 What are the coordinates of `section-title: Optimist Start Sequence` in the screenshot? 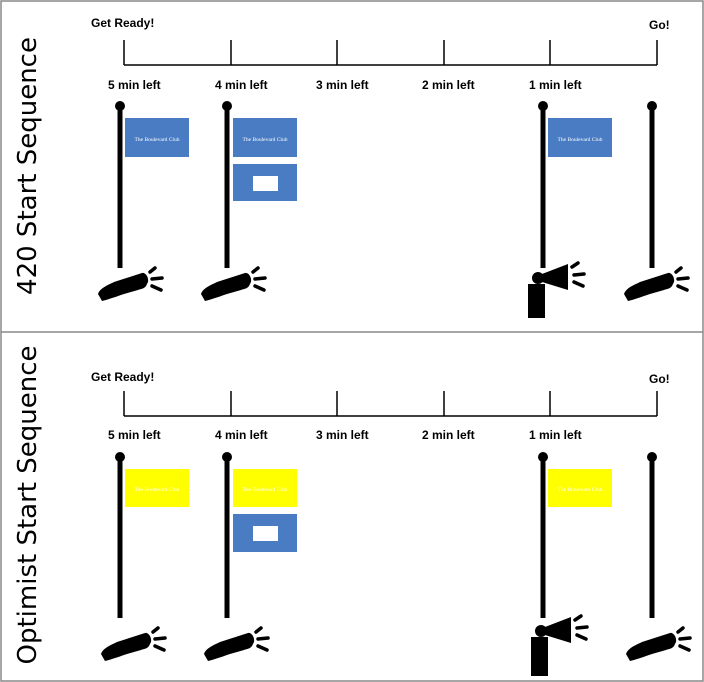 It's located at (28, 505).